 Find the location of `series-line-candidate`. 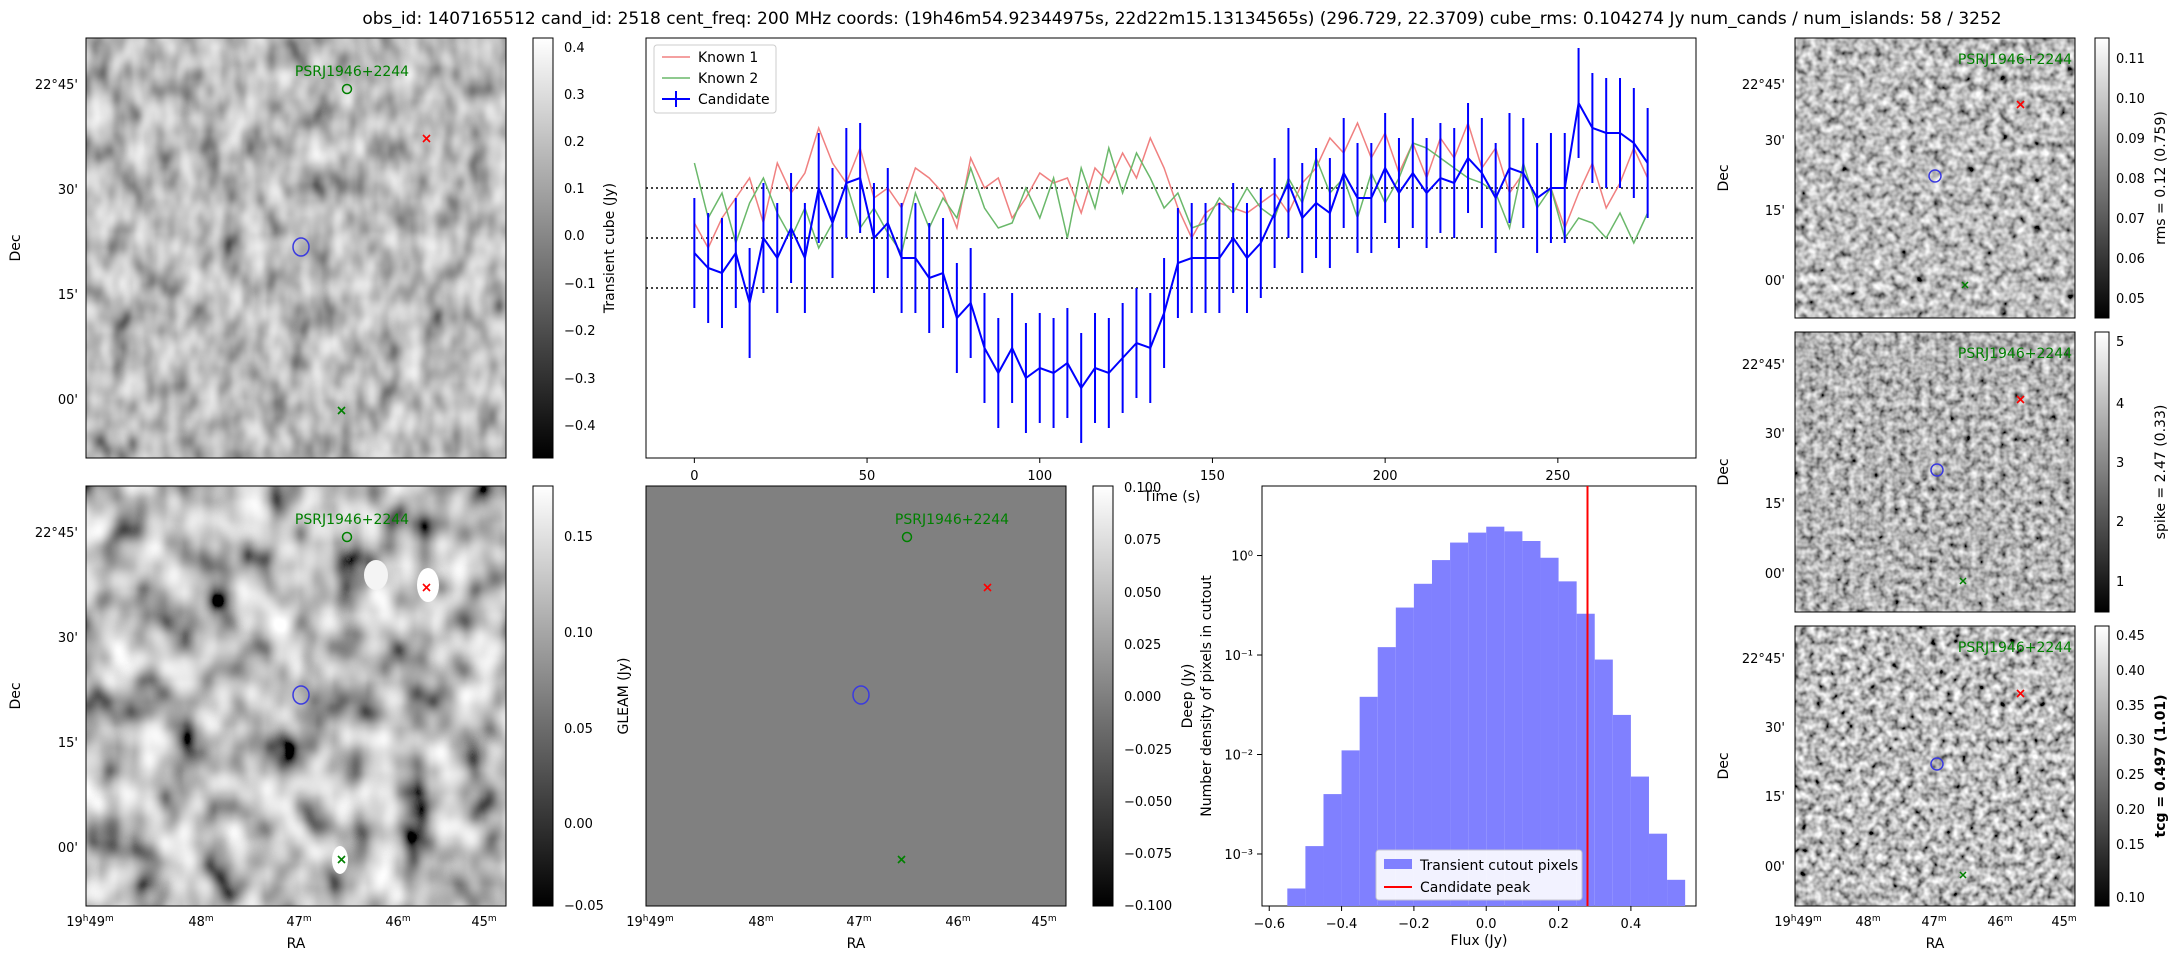

series-line-candidate is located at coordinates (1171, 244).